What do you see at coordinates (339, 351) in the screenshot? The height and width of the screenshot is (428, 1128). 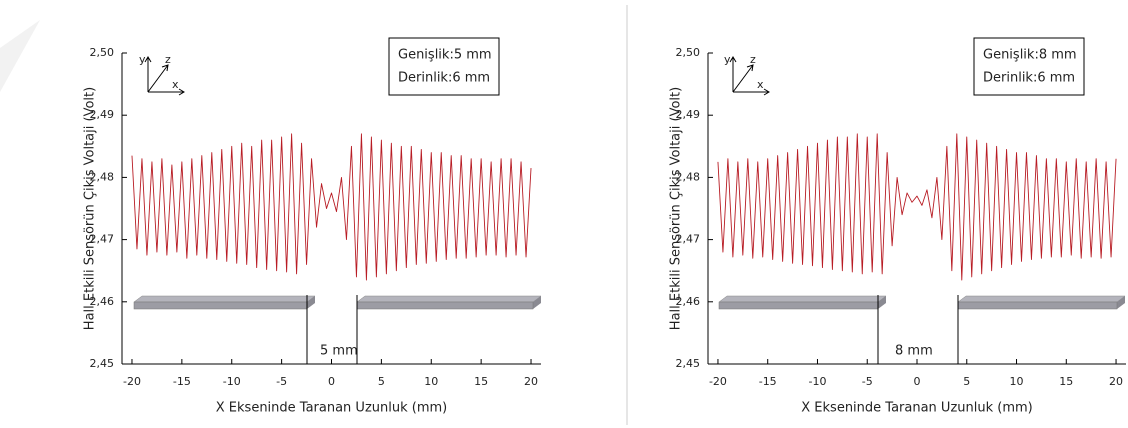 I see `gap-label: 5 mm` at bounding box center [339, 351].